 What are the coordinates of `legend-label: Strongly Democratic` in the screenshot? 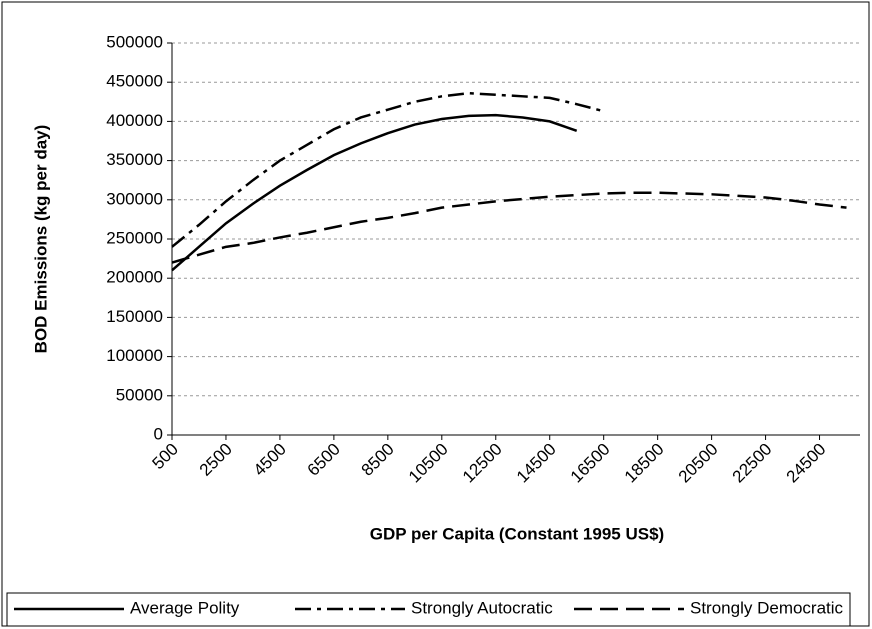 It's located at (767, 607).